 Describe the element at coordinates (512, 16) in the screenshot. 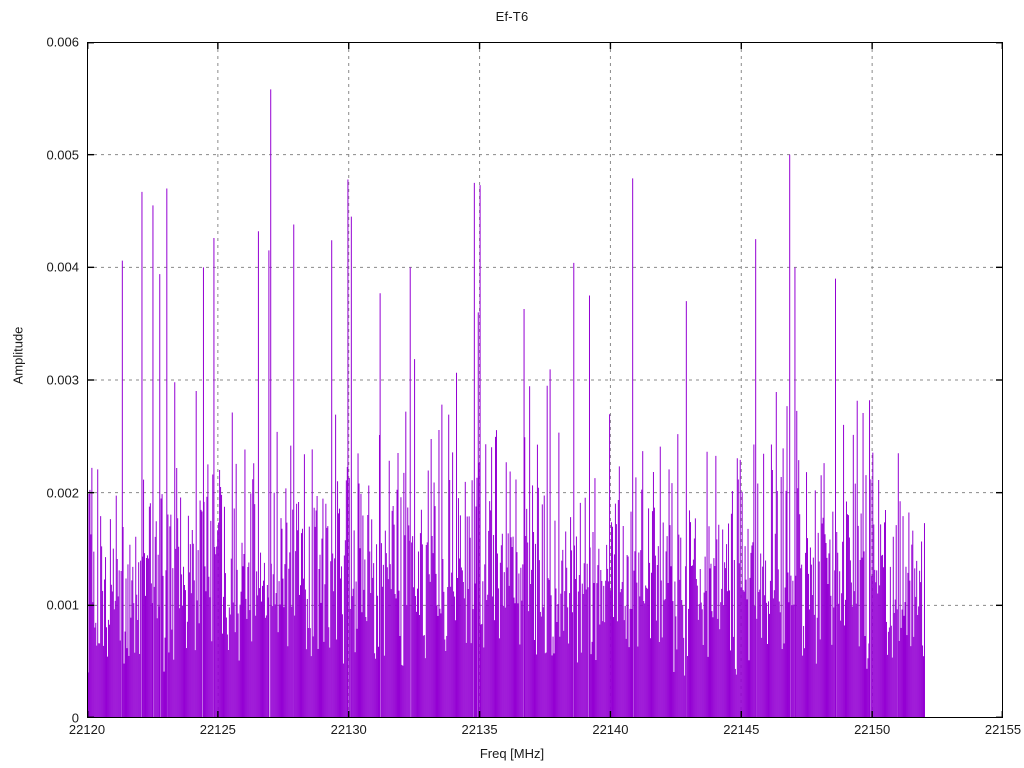

I see `chart-title: Ef-T6` at that location.